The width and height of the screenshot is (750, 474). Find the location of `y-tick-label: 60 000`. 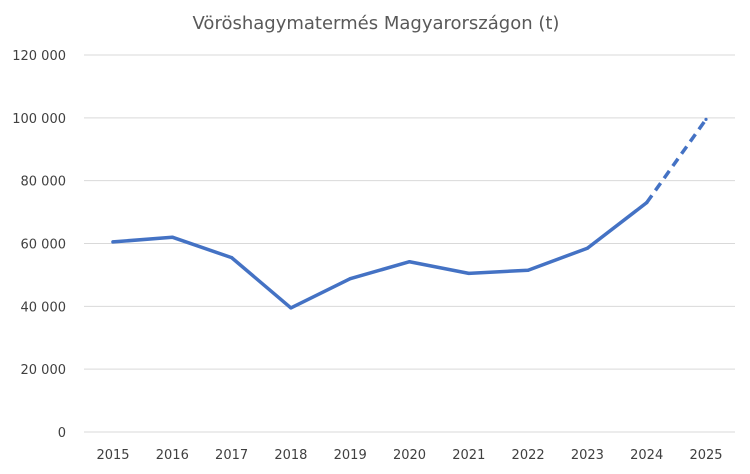

y-tick-label: 60 000 is located at coordinates (44, 245).